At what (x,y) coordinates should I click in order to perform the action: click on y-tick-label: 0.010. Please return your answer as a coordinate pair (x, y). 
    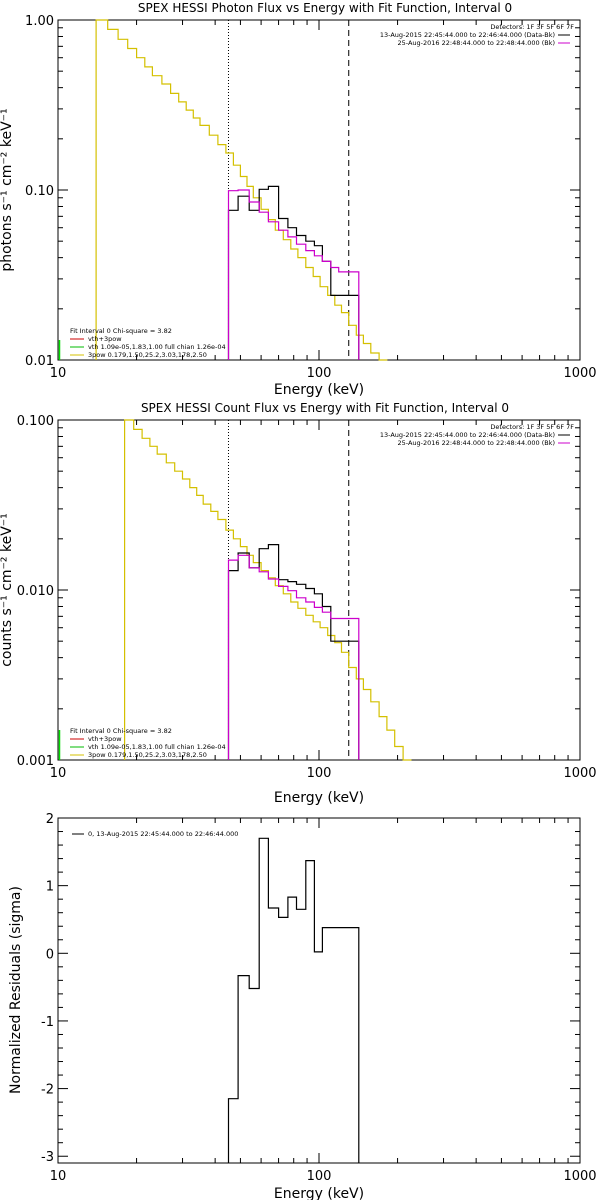
    Looking at the image, I should click on (35, 591).